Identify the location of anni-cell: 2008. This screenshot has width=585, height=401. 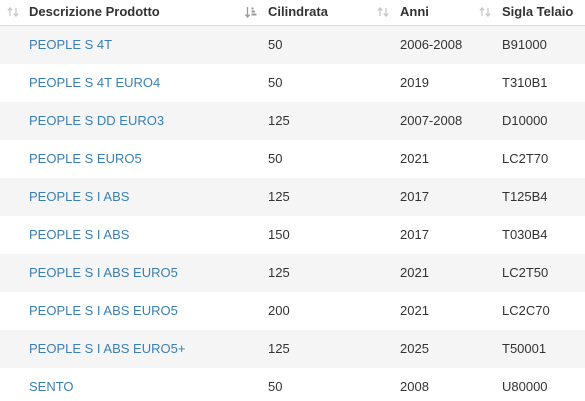
(414, 386).